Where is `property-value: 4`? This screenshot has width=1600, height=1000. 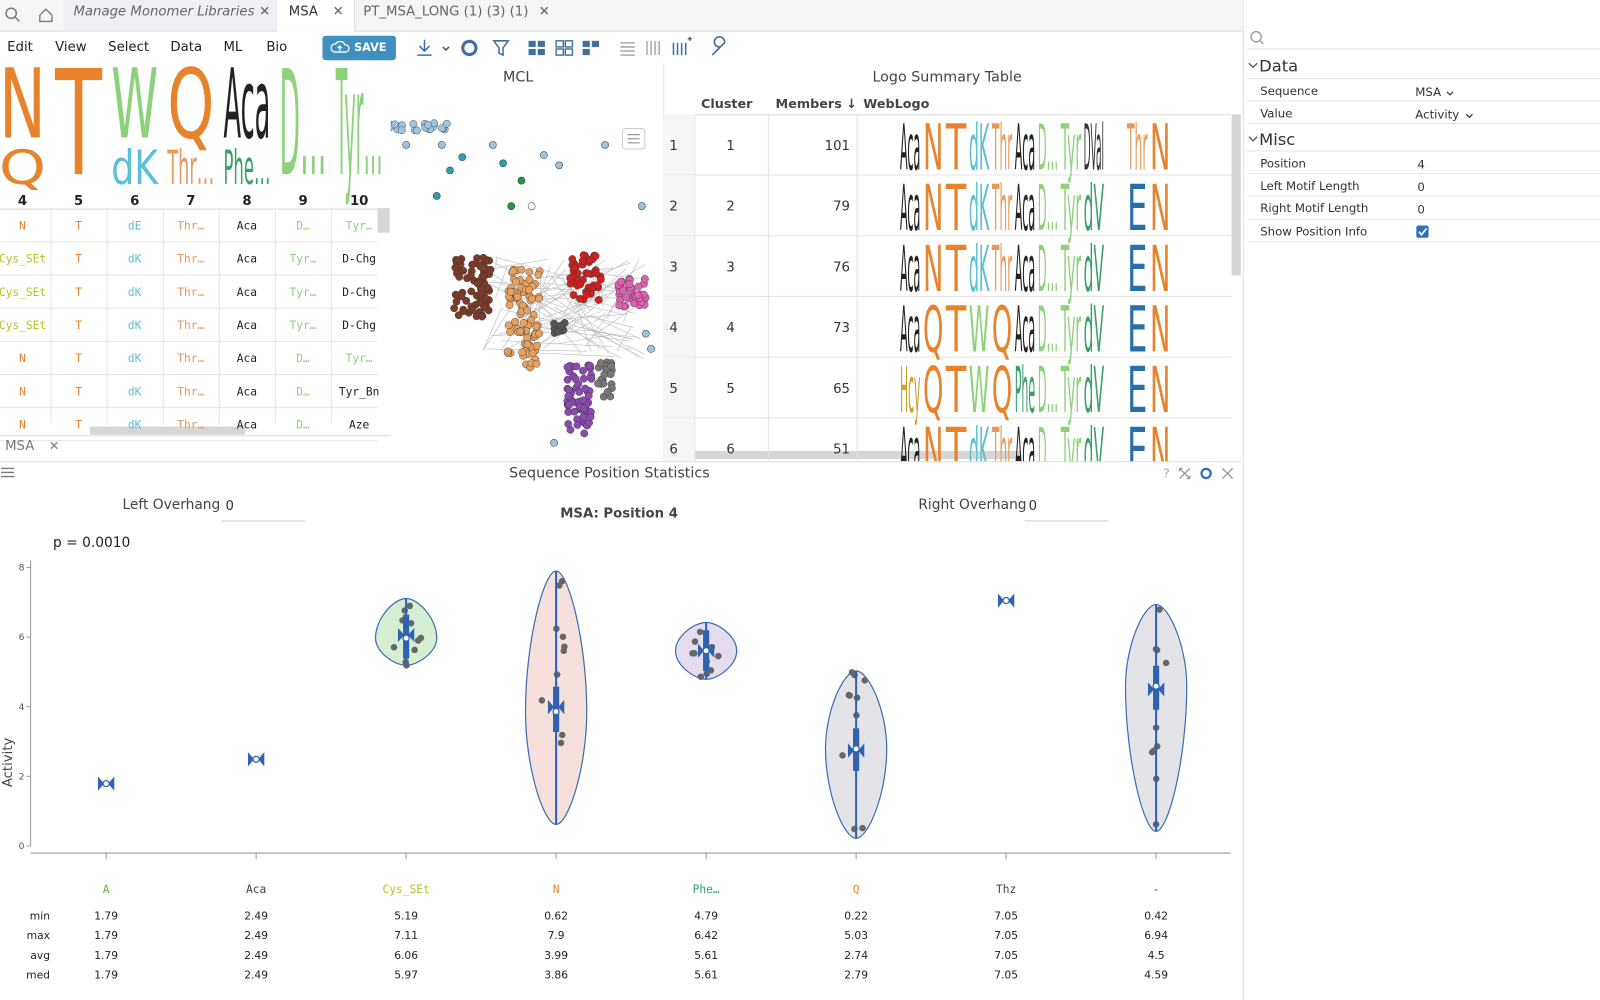 property-value: 4 is located at coordinates (1421, 164).